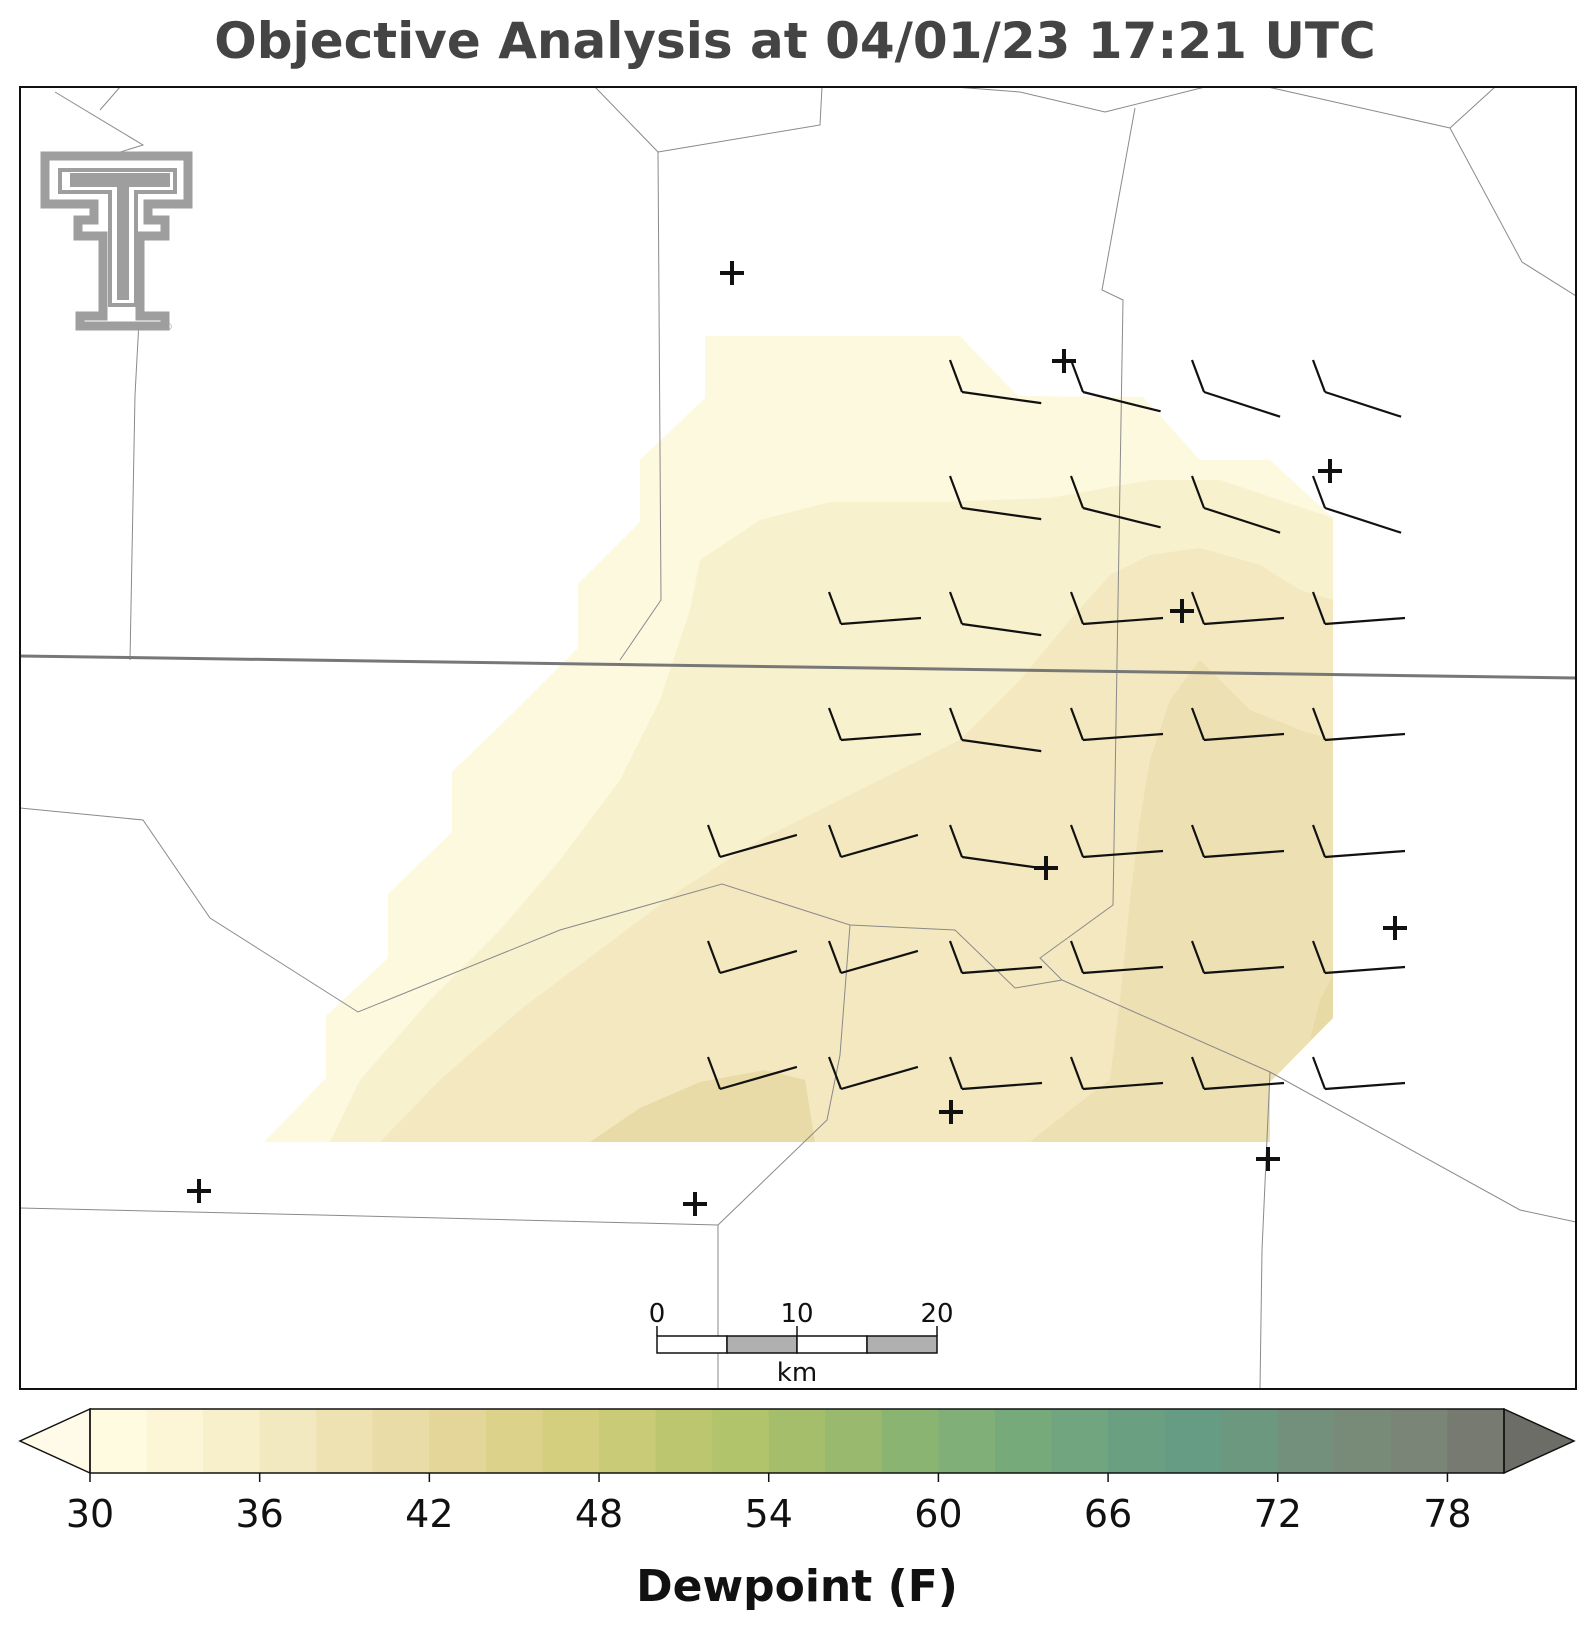 Image resolution: width=1590 pixels, height=1626 pixels. What do you see at coordinates (938, 1514) in the screenshot?
I see `colorbar-tick-label: 60` at bounding box center [938, 1514].